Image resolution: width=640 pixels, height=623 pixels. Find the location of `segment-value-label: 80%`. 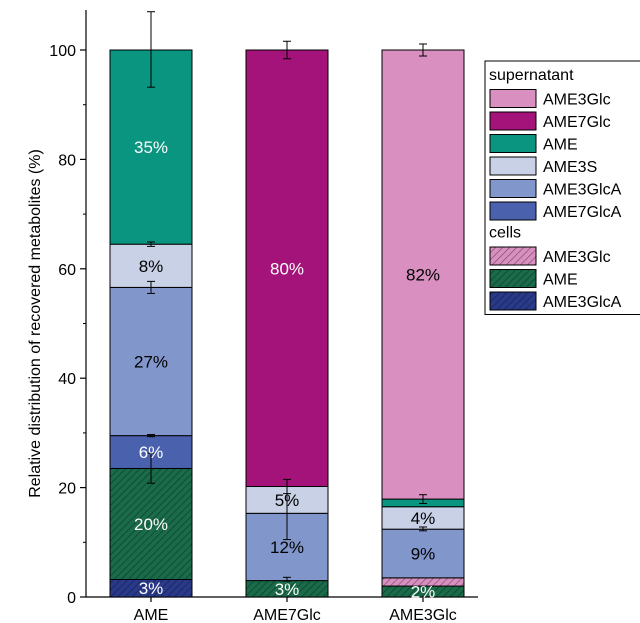

segment-value-label: 80% is located at coordinates (287, 268).